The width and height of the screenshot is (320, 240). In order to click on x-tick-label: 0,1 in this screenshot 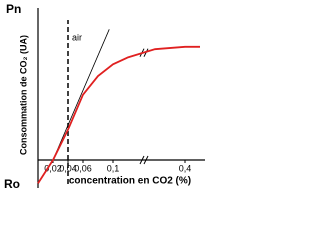, I will do `click(113, 168)`.